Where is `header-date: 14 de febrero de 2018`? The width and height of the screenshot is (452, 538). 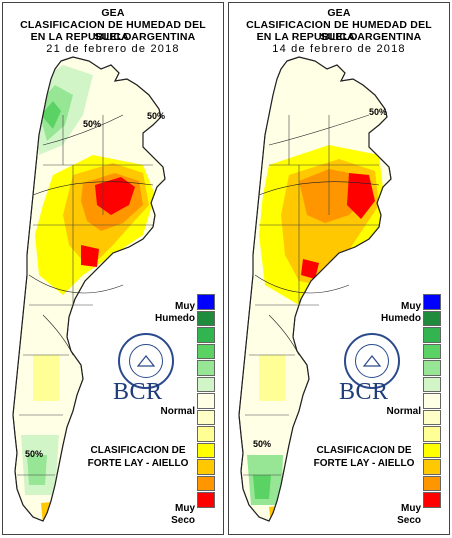 header-date: 14 de febrero de 2018 is located at coordinates (339, 49).